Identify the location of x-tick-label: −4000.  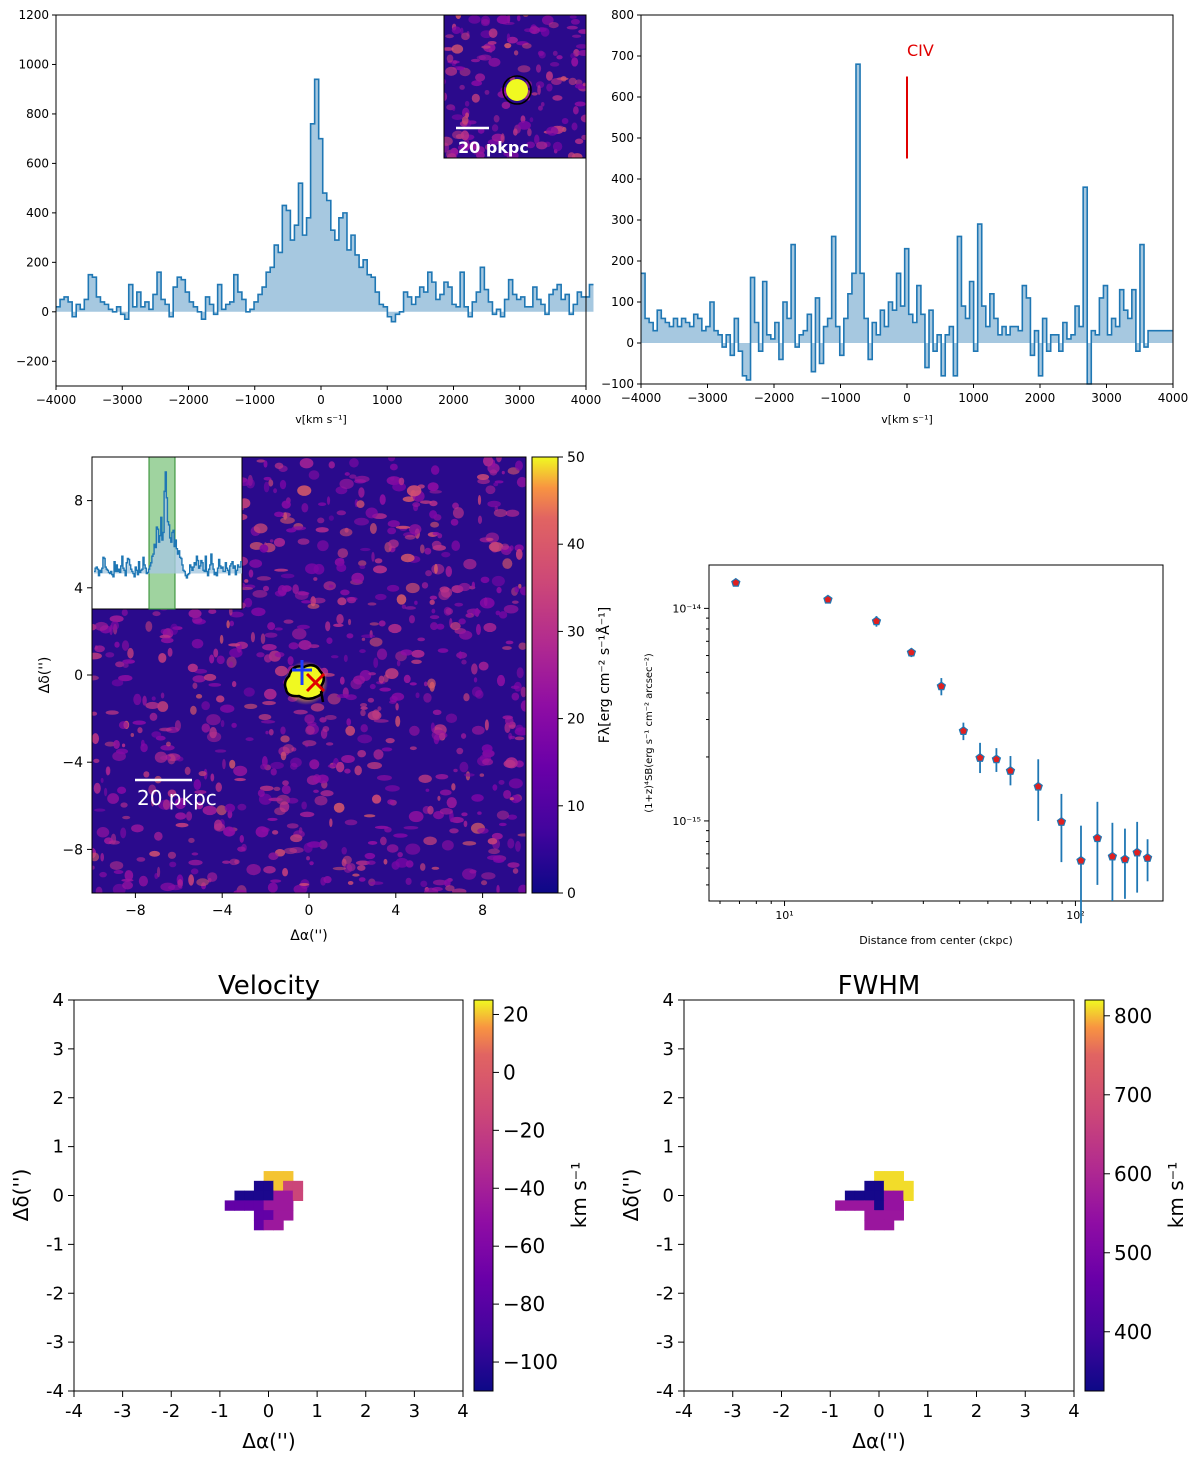
(641, 398).